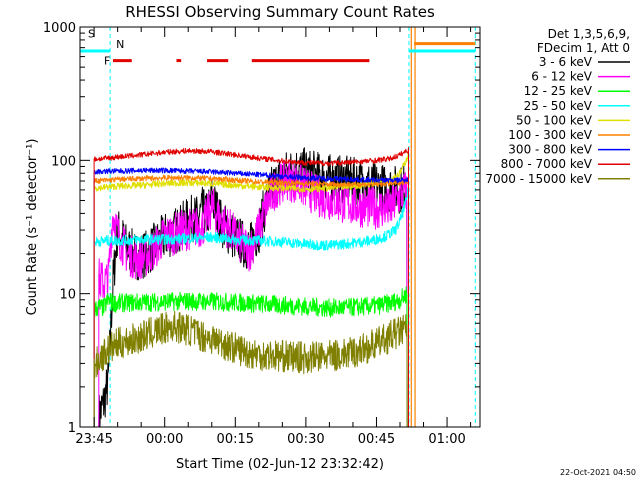 The height and width of the screenshot is (480, 640). Describe the element at coordinates (598, 472) in the screenshot. I see `timestamp-label: 22-Oct-2021 04:50` at that location.